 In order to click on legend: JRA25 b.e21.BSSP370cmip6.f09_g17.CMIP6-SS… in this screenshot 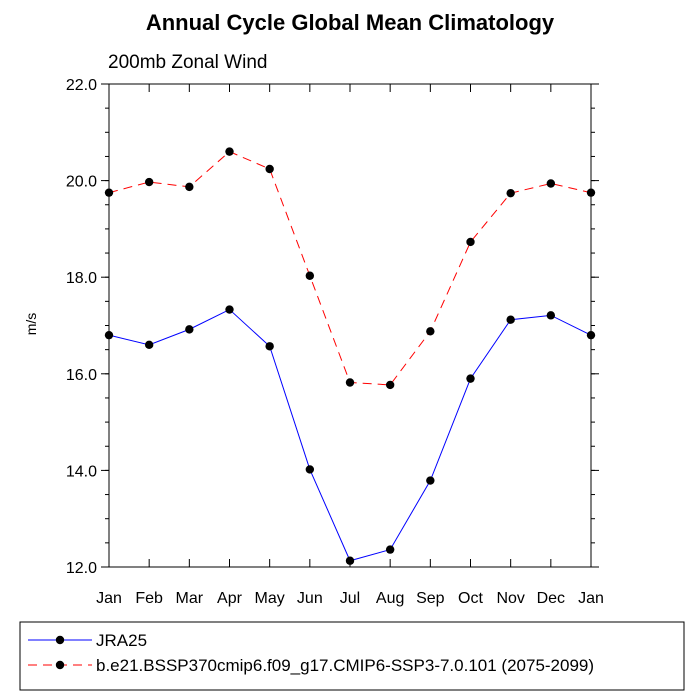, I will do `click(311, 653)`.